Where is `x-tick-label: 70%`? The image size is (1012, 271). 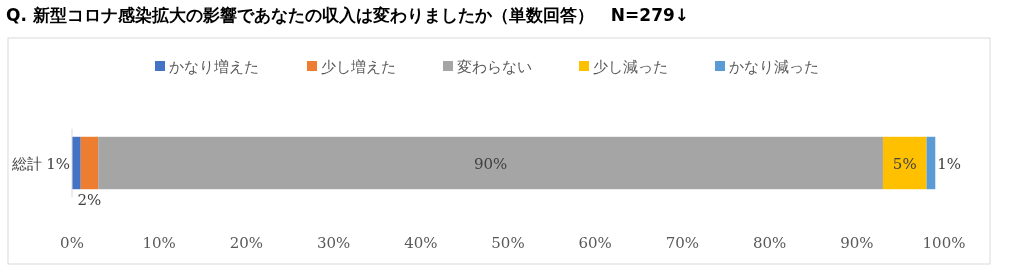 x-tick-label: 70% is located at coordinates (682, 243).